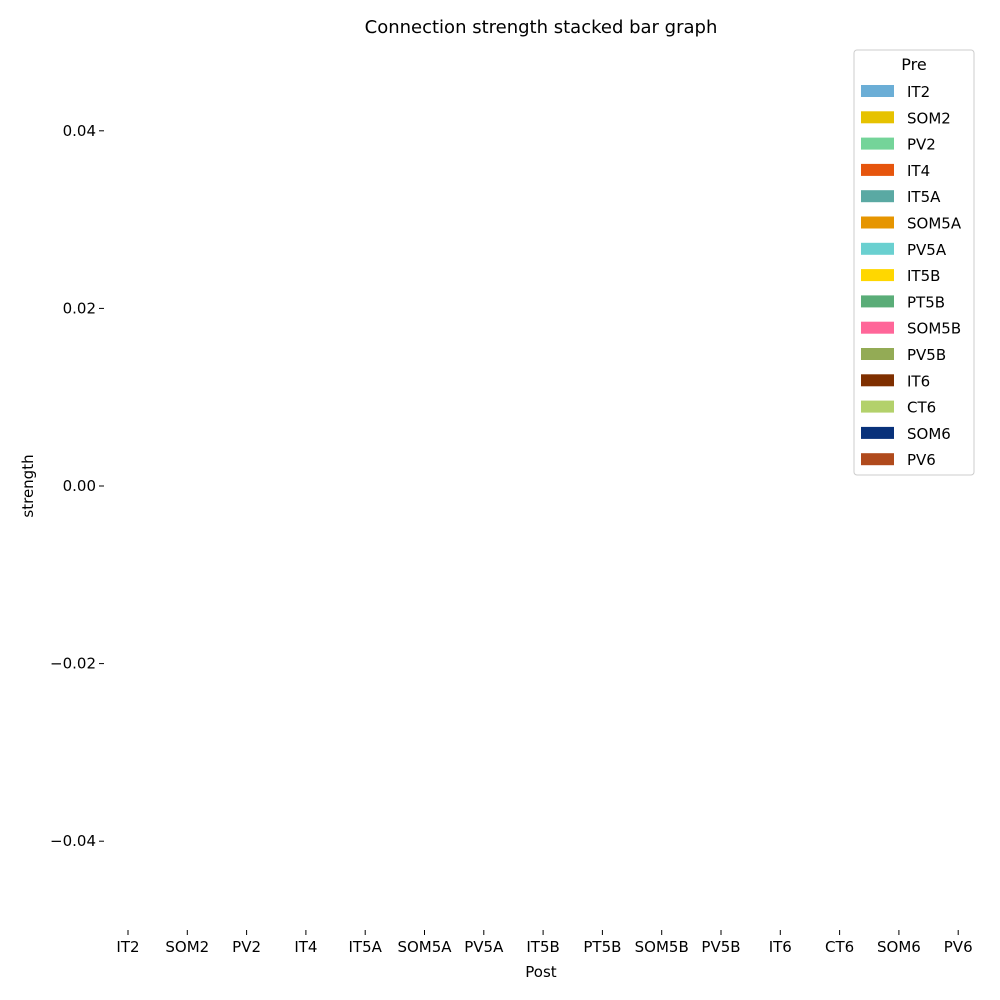  I want to click on x-tick-label: PV6, so click(958, 947).